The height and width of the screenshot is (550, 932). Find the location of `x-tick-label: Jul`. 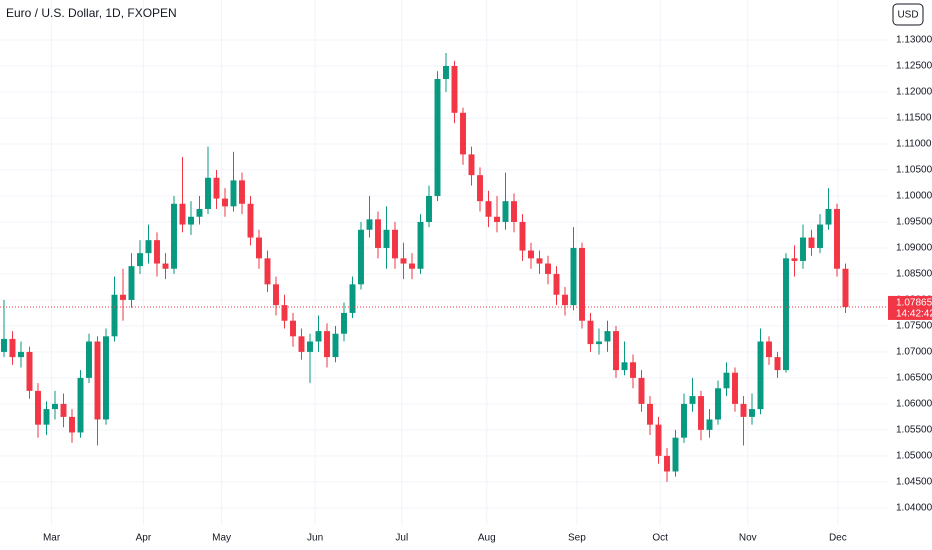

x-tick-label: Jul is located at coordinates (401, 538).